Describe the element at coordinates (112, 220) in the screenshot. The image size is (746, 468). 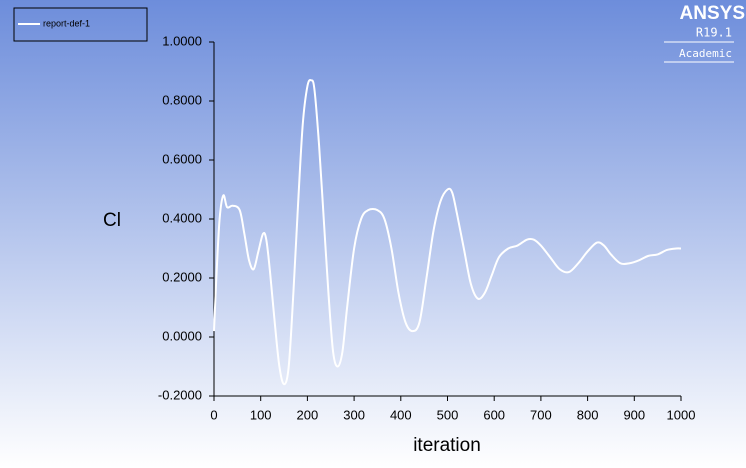
I see `y-axis-label: Cl` at that location.